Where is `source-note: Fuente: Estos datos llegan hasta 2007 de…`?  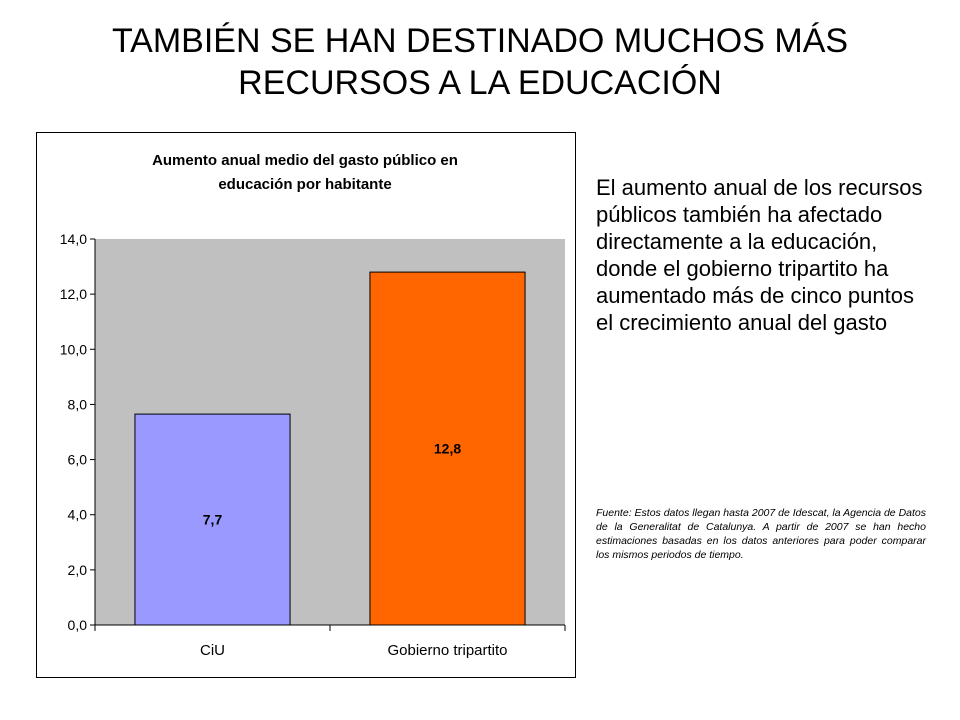
source-note: Fuente: Estos datos llegan hasta 2007 de… is located at coordinates (761, 534).